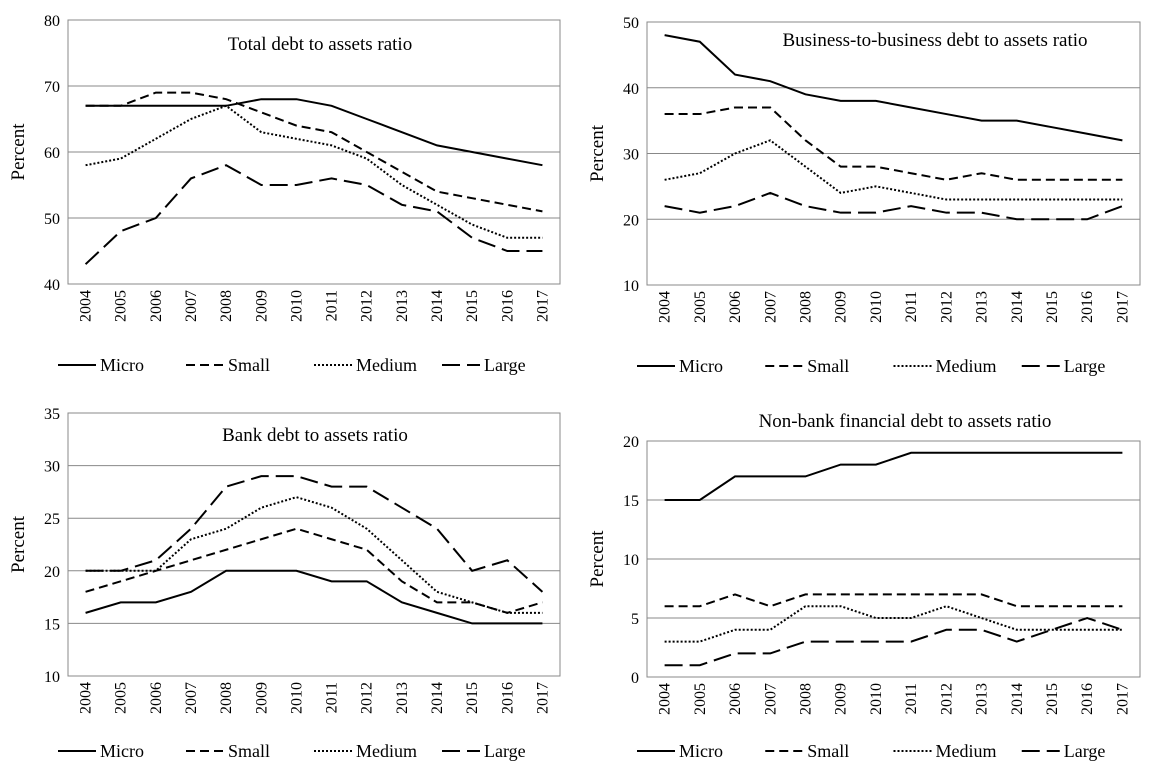  I want to click on chart-title: Total debt to assets ratio, so click(320, 44).